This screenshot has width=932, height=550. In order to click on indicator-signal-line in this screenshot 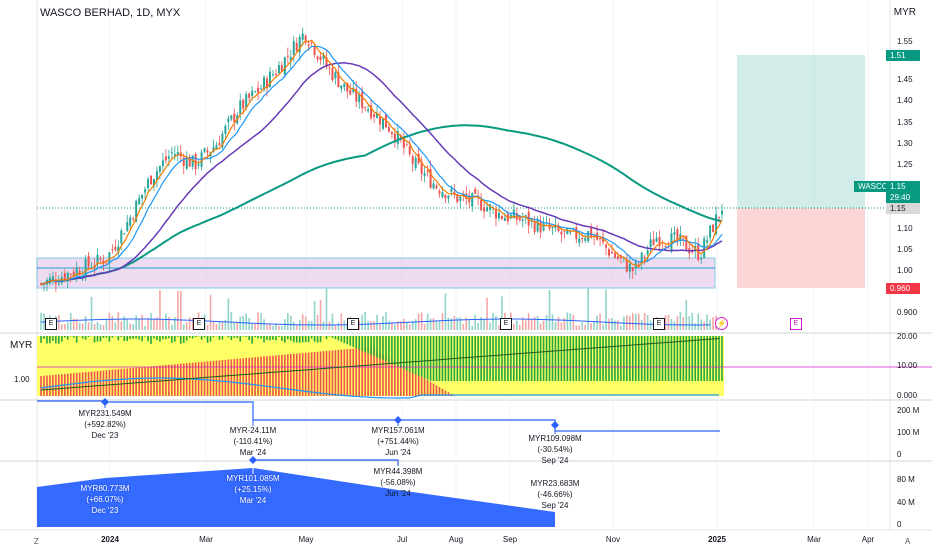, I will do `click(379, 388)`.